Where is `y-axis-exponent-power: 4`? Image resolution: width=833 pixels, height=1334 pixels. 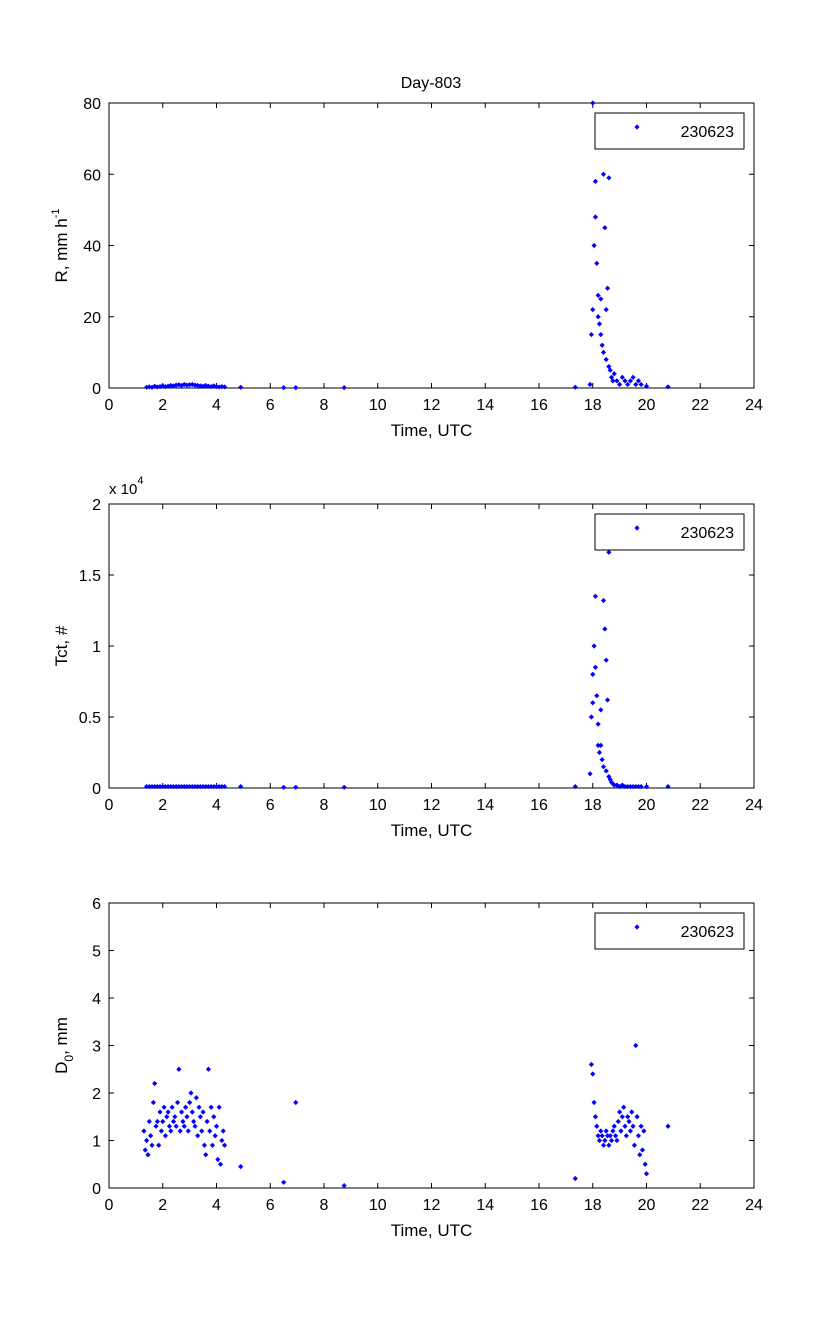 y-axis-exponent-power: 4 is located at coordinates (140, 481).